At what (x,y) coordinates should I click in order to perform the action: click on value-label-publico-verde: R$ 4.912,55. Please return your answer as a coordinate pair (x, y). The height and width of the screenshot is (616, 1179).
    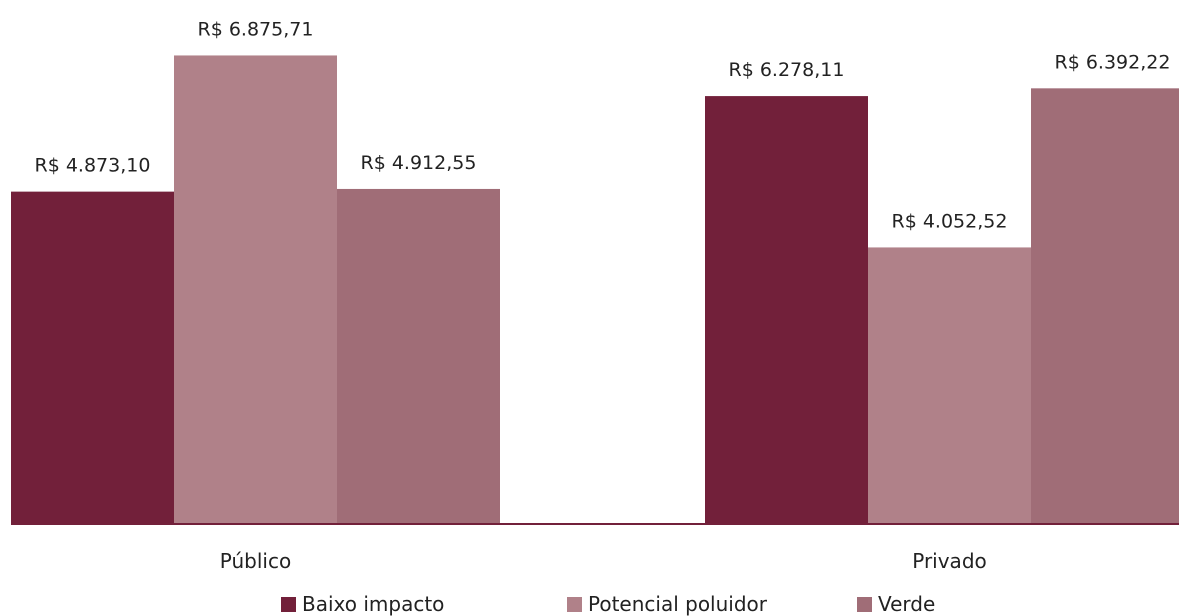
    Looking at the image, I should click on (419, 163).